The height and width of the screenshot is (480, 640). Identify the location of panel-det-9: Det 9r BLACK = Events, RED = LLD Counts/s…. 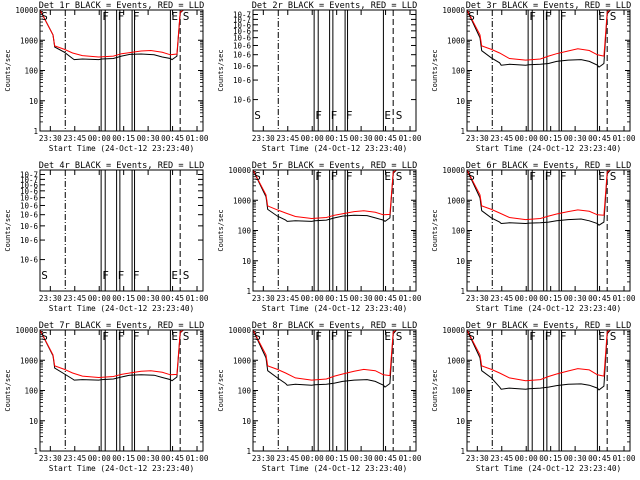
(533, 397).